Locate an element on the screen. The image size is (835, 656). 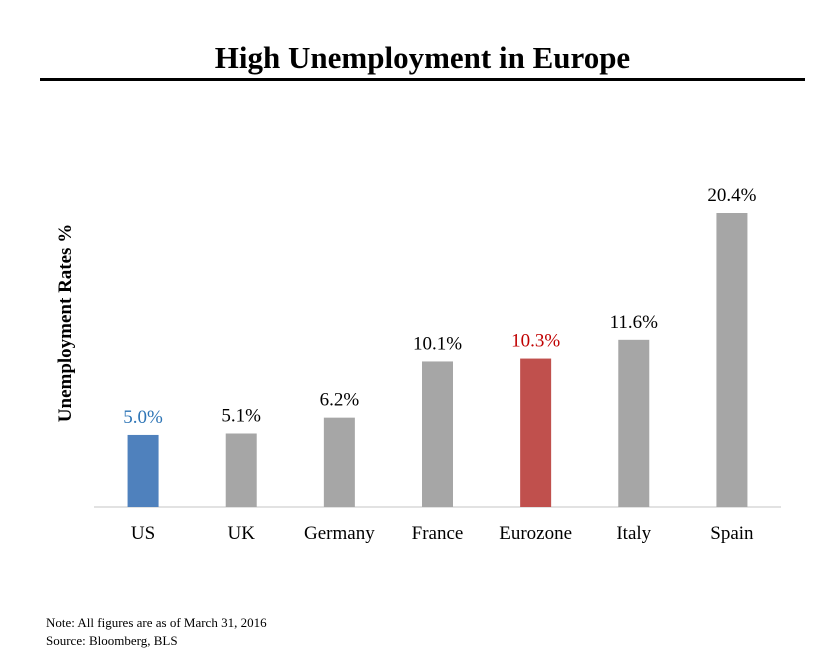
tick-label-uk: UK is located at coordinates (241, 533).